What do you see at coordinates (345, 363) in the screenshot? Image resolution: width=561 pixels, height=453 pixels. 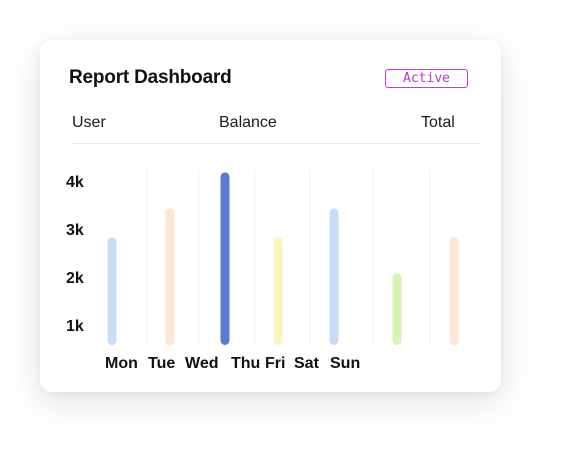 I see `x-tick-label: Sun` at bounding box center [345, 363].